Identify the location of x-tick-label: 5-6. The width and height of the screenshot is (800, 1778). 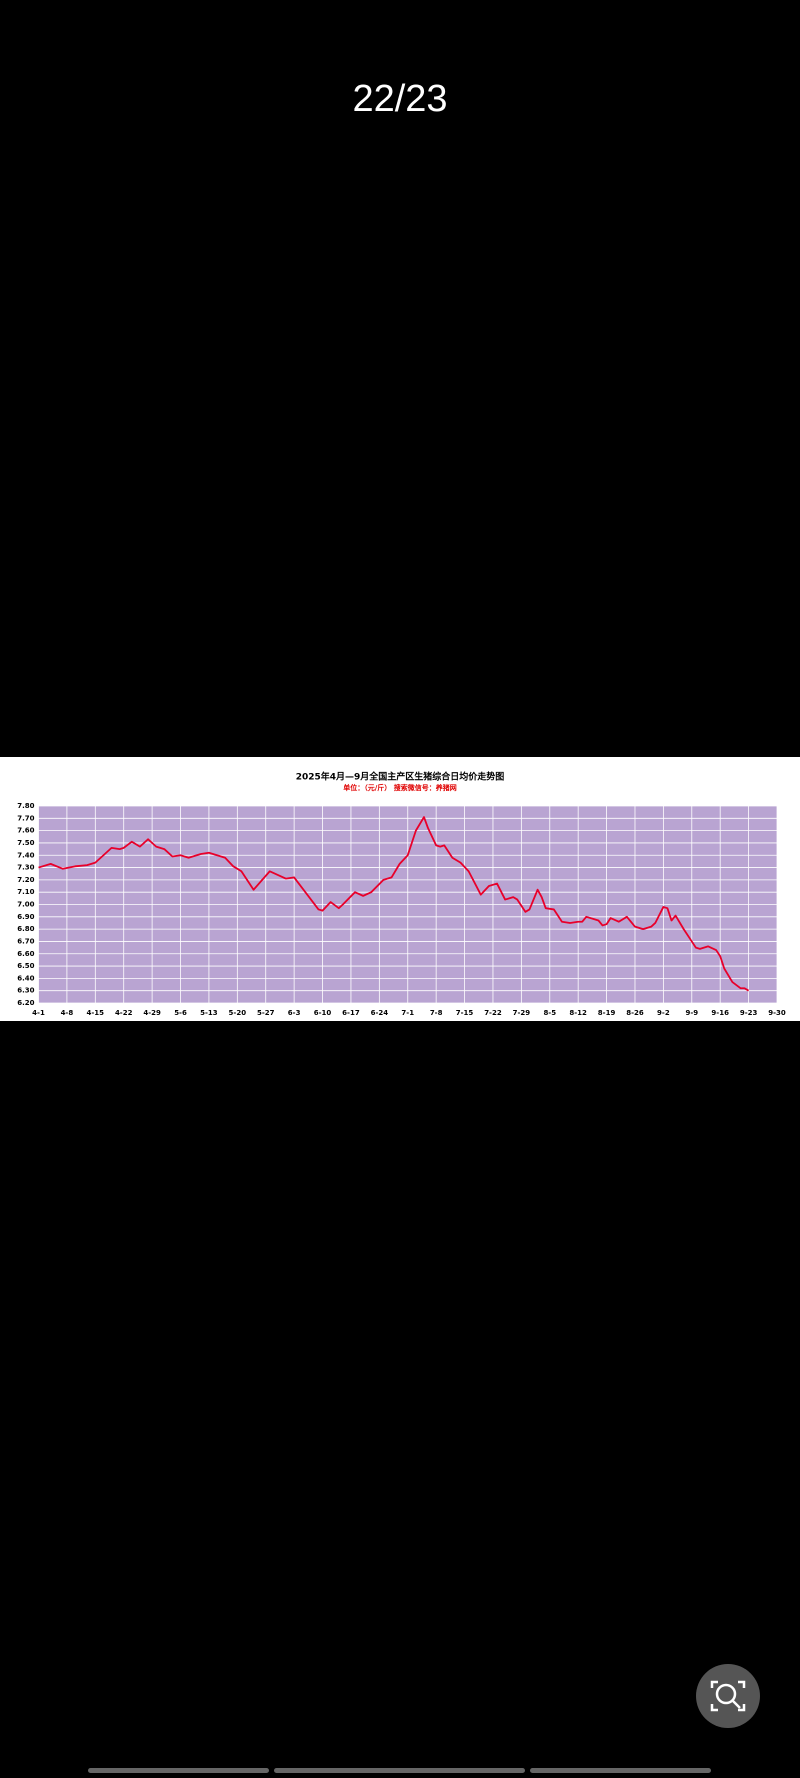
(180, 1013).